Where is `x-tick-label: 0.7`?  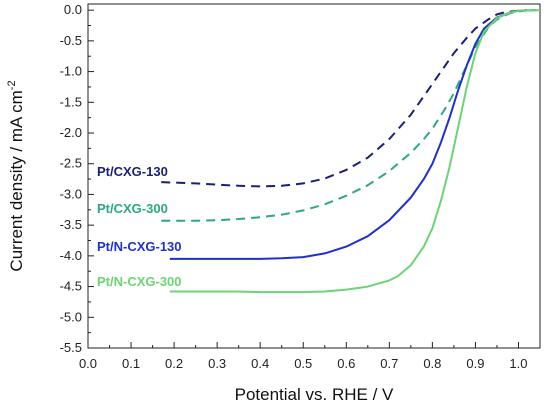 x-tick-label: 0.7 is located at coordinates (389, 363).